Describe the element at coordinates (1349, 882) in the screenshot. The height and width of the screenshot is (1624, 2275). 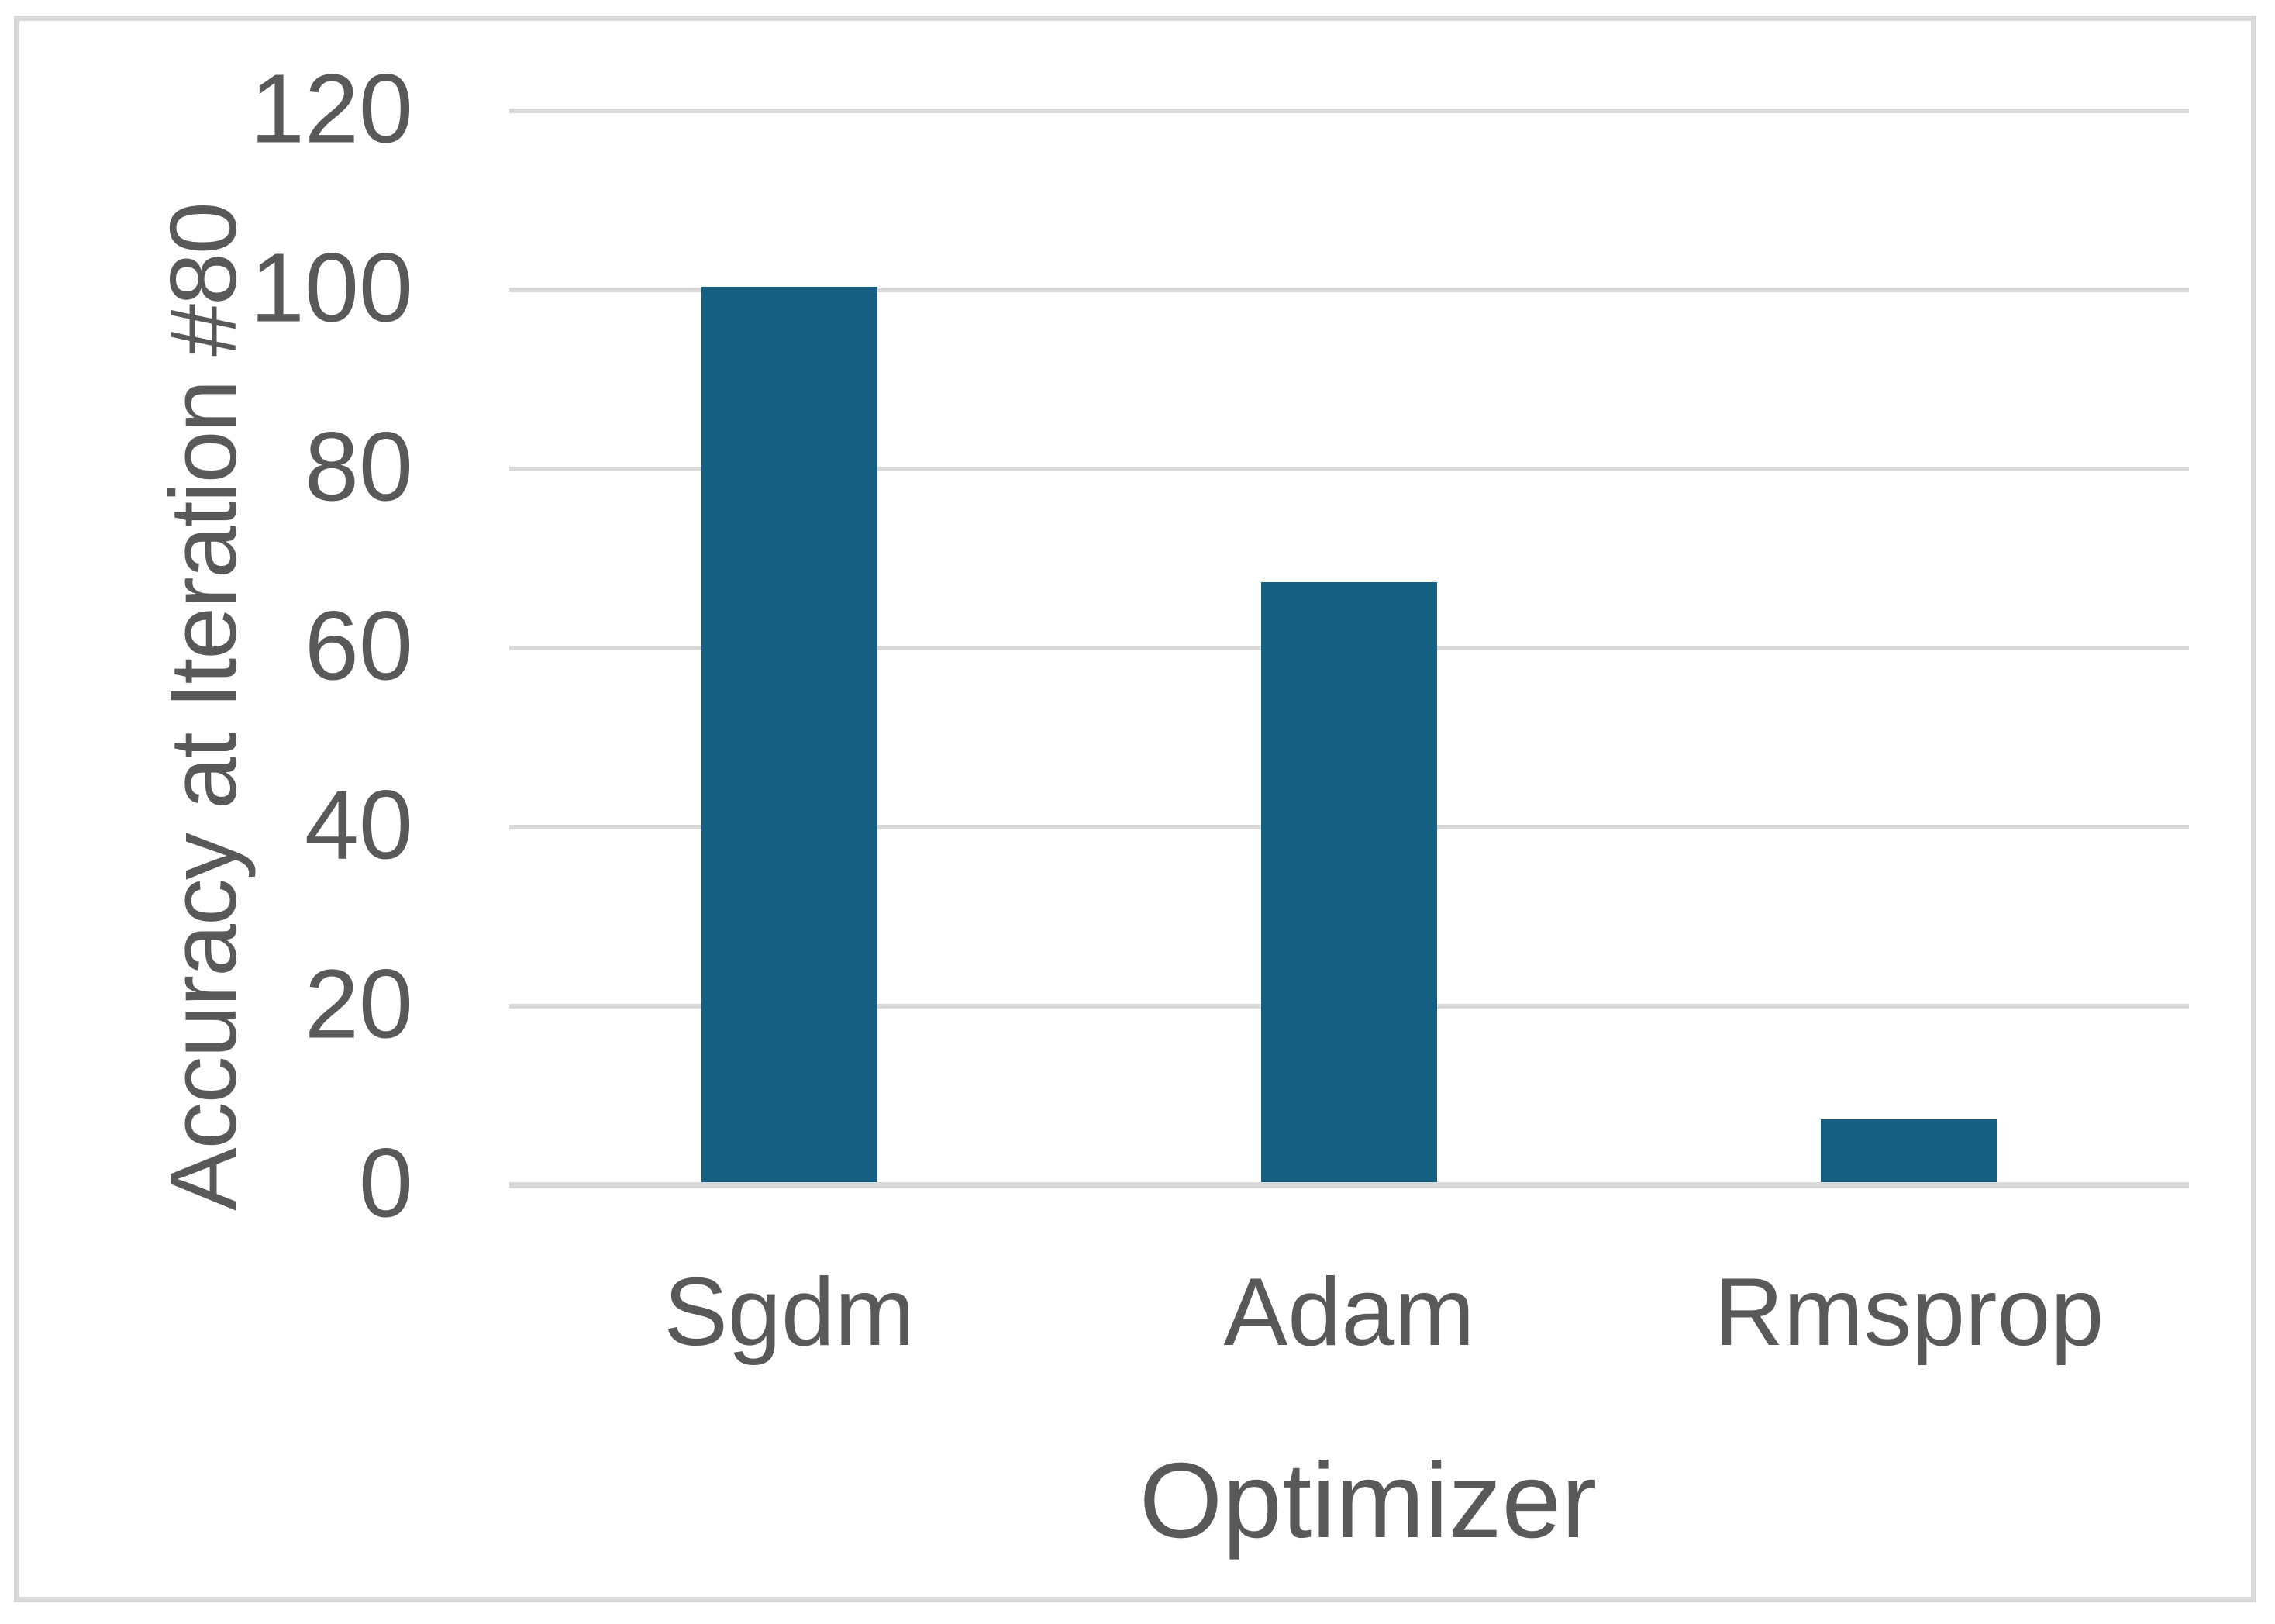
I see `bar-adam` at that location.